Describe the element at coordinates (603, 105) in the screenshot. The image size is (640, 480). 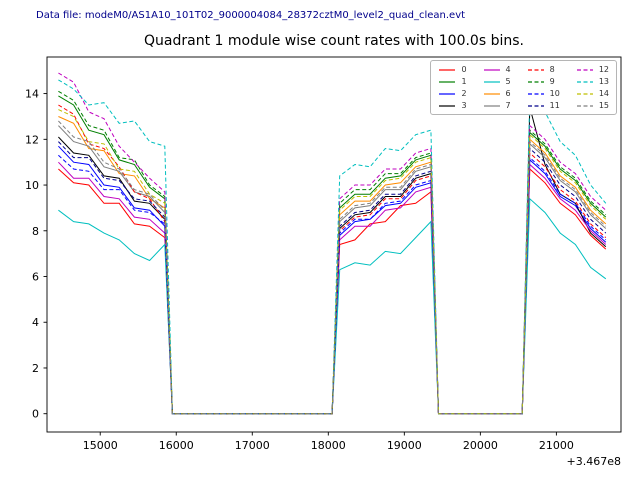
I see `legend-item-label: 15` at that location.